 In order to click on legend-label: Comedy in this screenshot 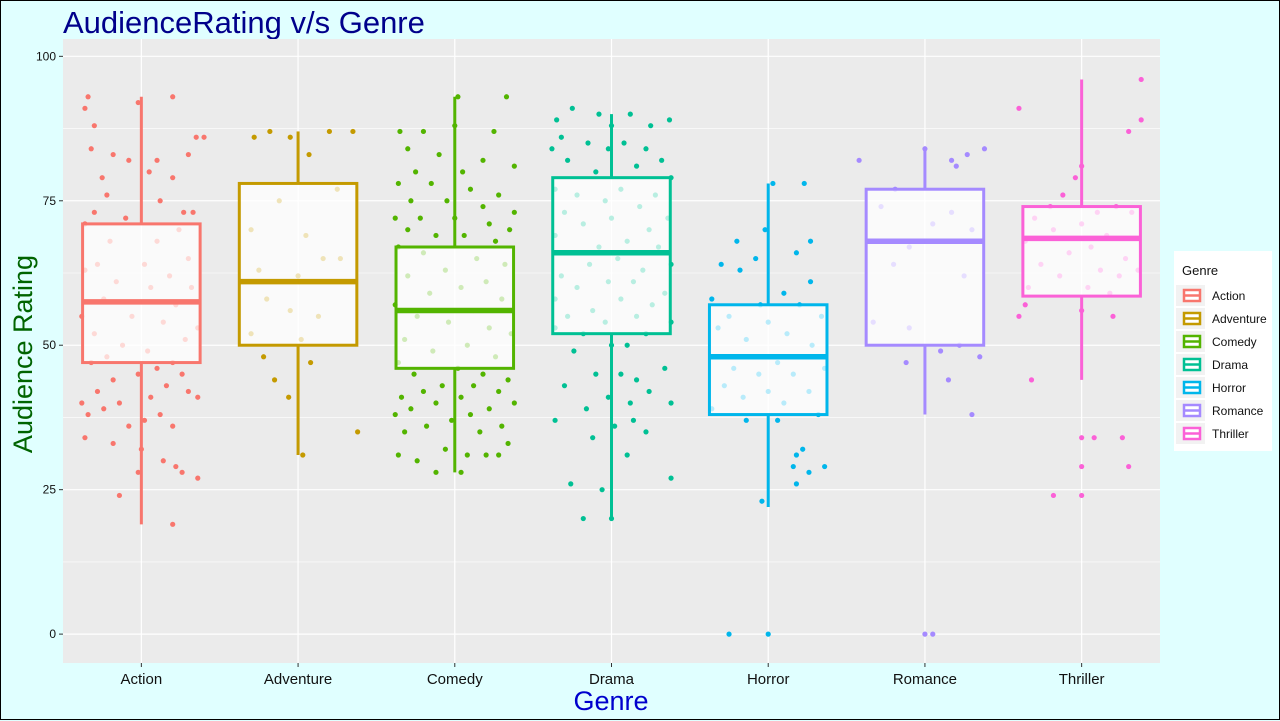, I will do `click(1234, 342)`.